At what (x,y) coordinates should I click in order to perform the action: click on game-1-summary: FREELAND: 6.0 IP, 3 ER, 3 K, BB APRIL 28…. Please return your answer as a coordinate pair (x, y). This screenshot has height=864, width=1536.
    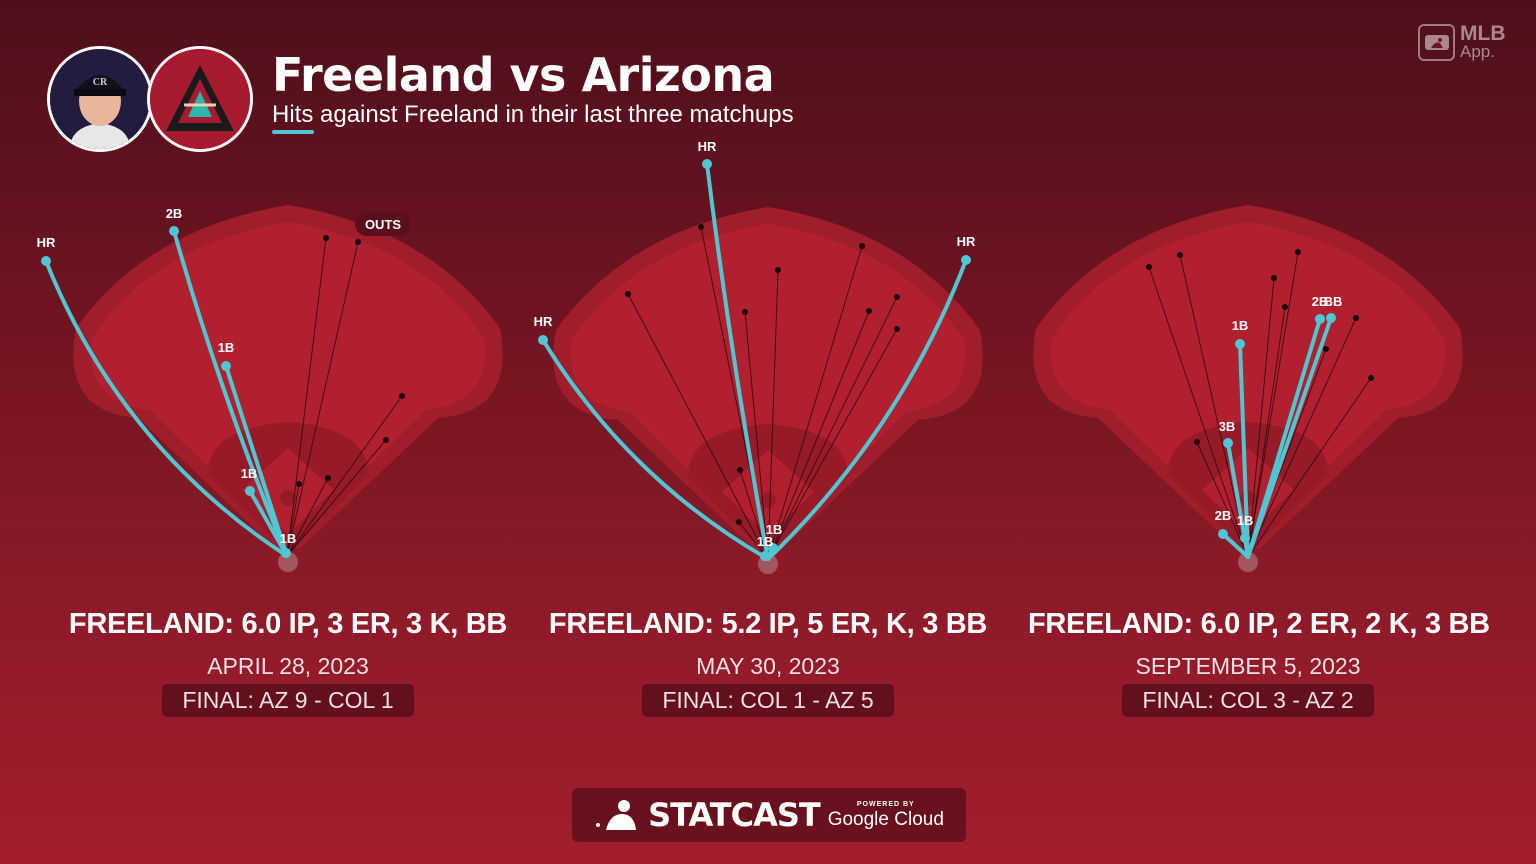
    Looking at the image, I should click on (288, 662).